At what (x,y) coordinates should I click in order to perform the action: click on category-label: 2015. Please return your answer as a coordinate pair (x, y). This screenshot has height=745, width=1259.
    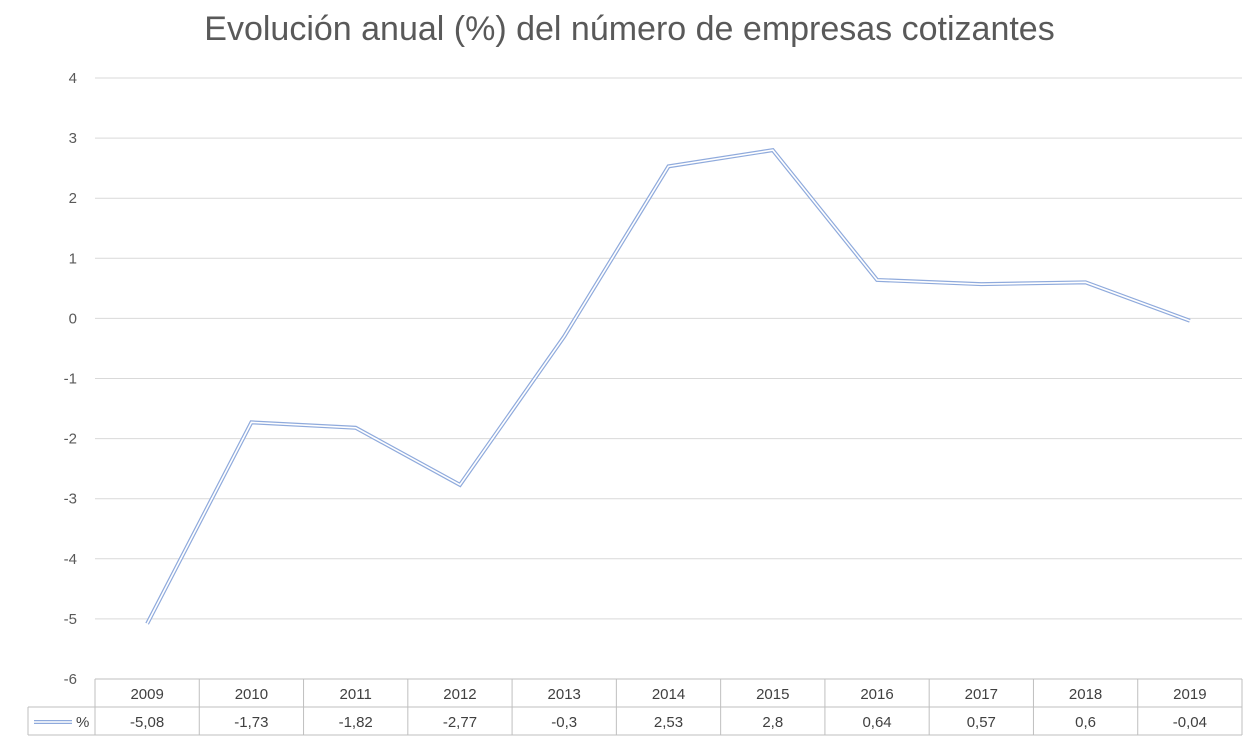
    Looking at the image, I should click on (772, 694).